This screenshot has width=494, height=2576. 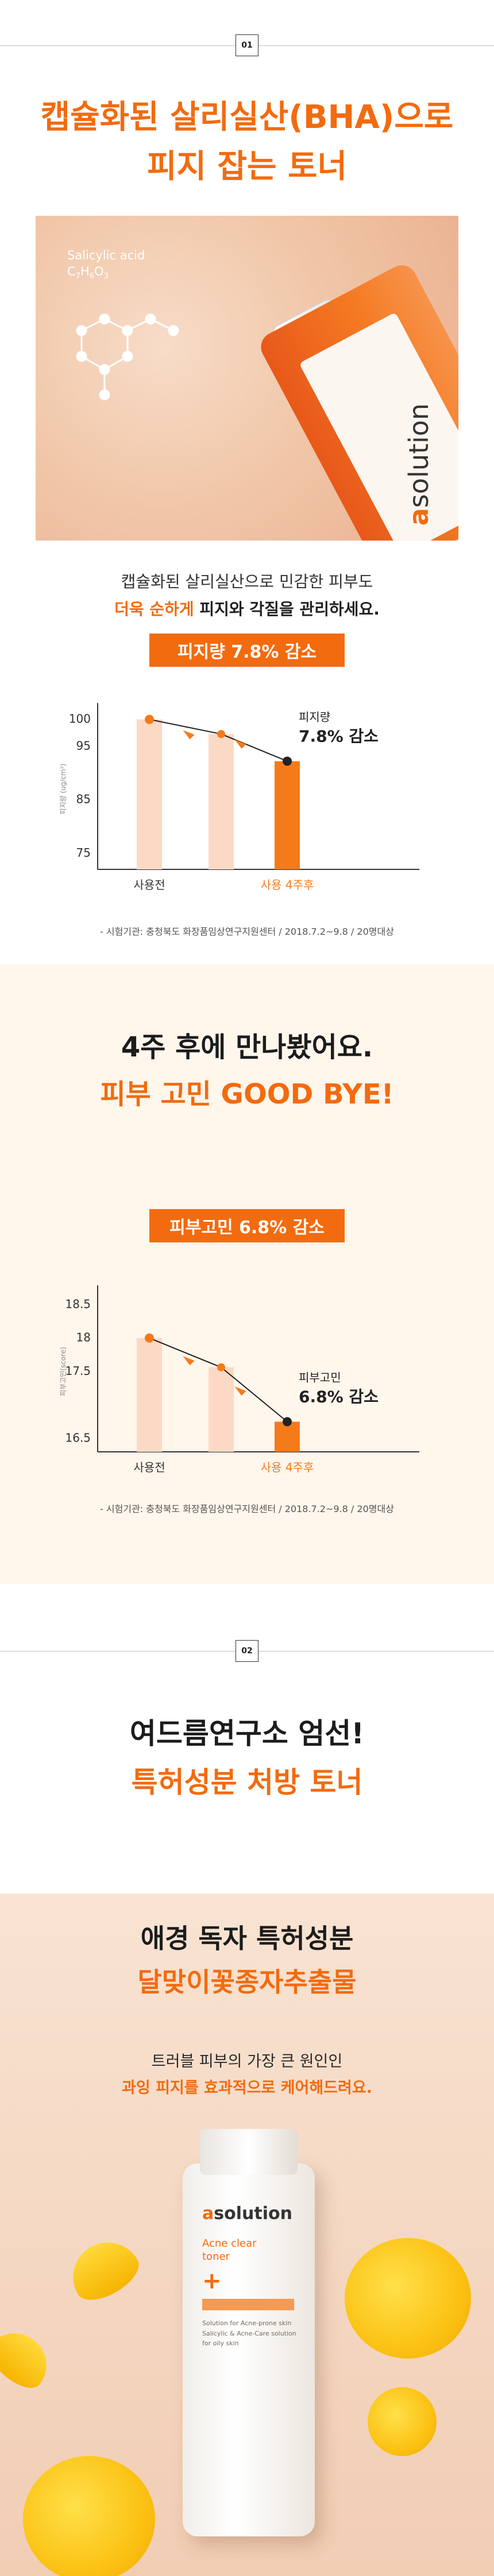 I want to click on formula-text: C7H6O3, so click(x=88, y=273).